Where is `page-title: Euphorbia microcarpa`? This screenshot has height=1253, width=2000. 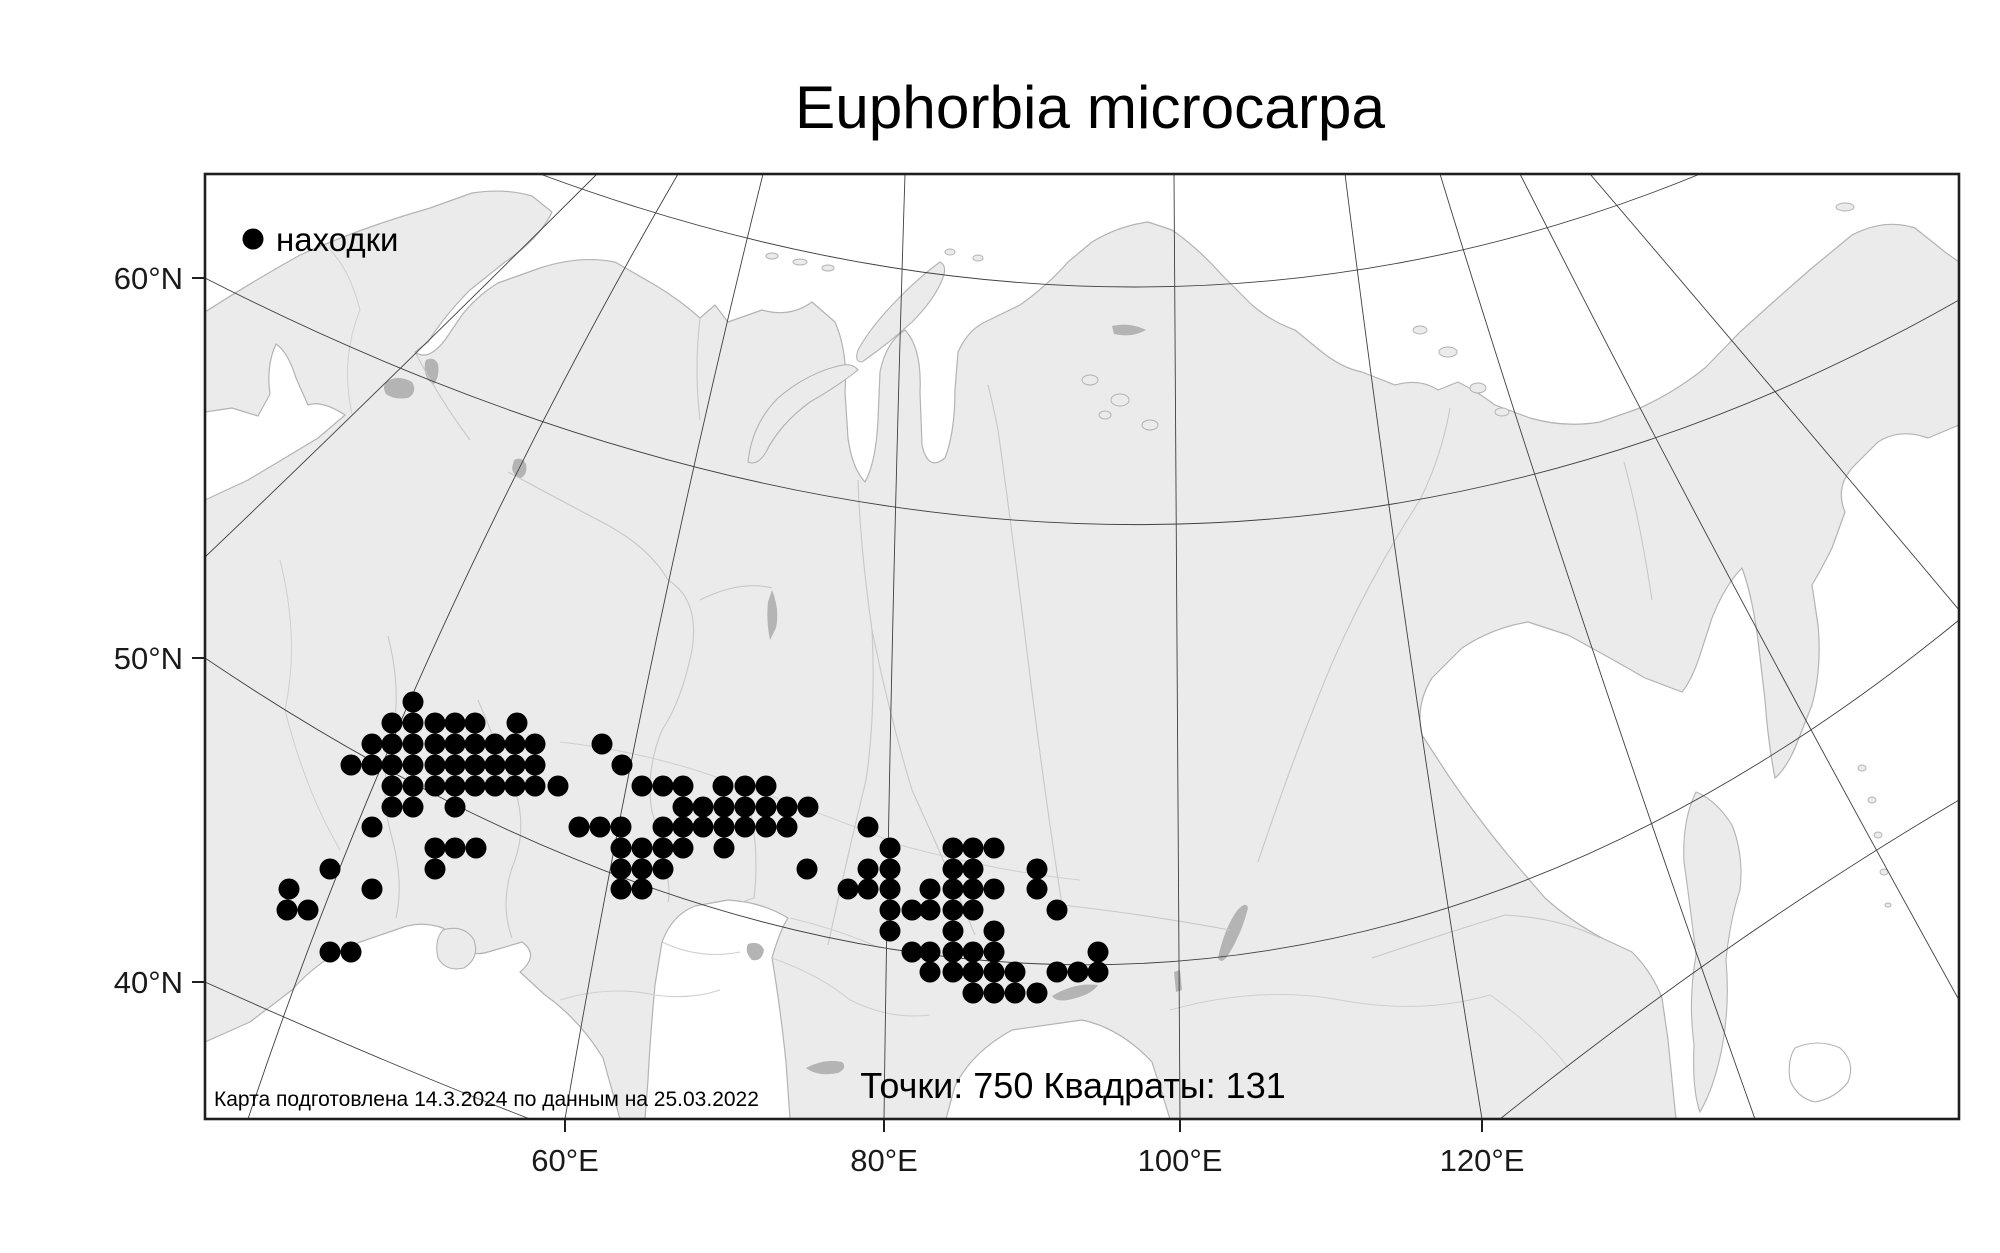
page-title: Euphorbia microcarpa is located at coordinates (1090, 107).